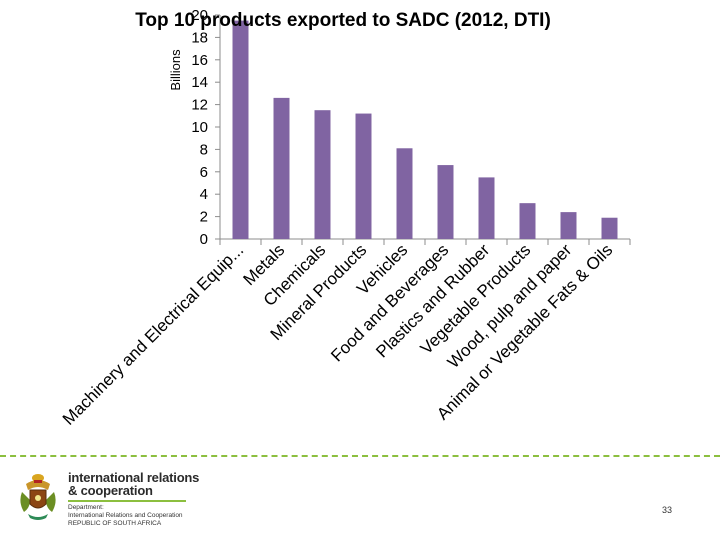  What do you see at coordinates (204, 194) in the screenshot?
I see `y-tick-label: 4` at bounding box center [204, 194].